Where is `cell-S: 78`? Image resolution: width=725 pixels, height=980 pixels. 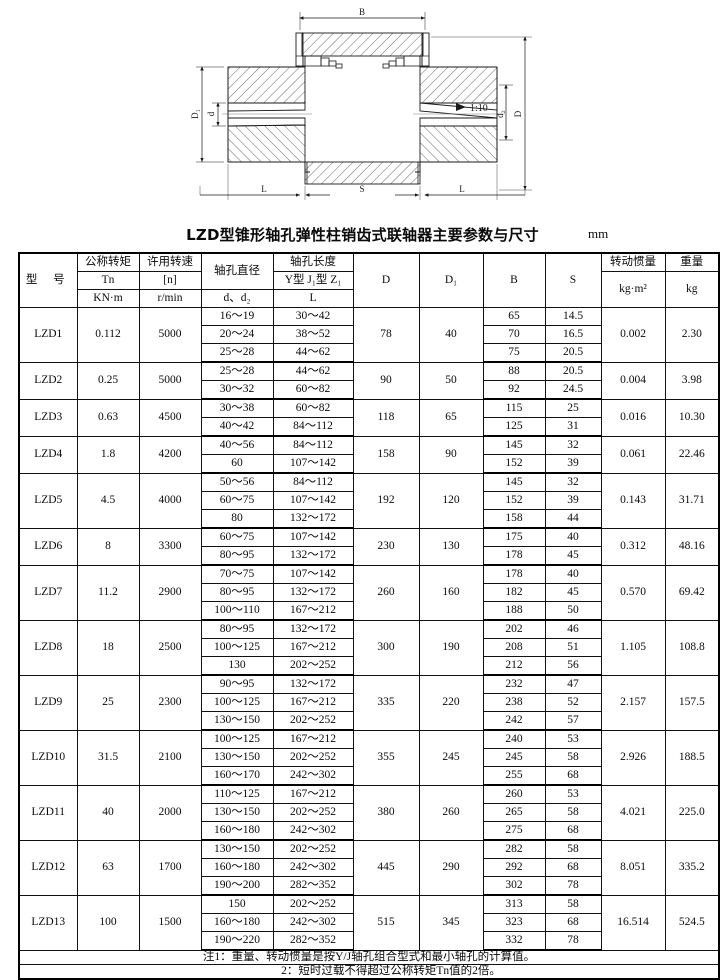 cell-S: 78 is located at coordinates (573, 941).